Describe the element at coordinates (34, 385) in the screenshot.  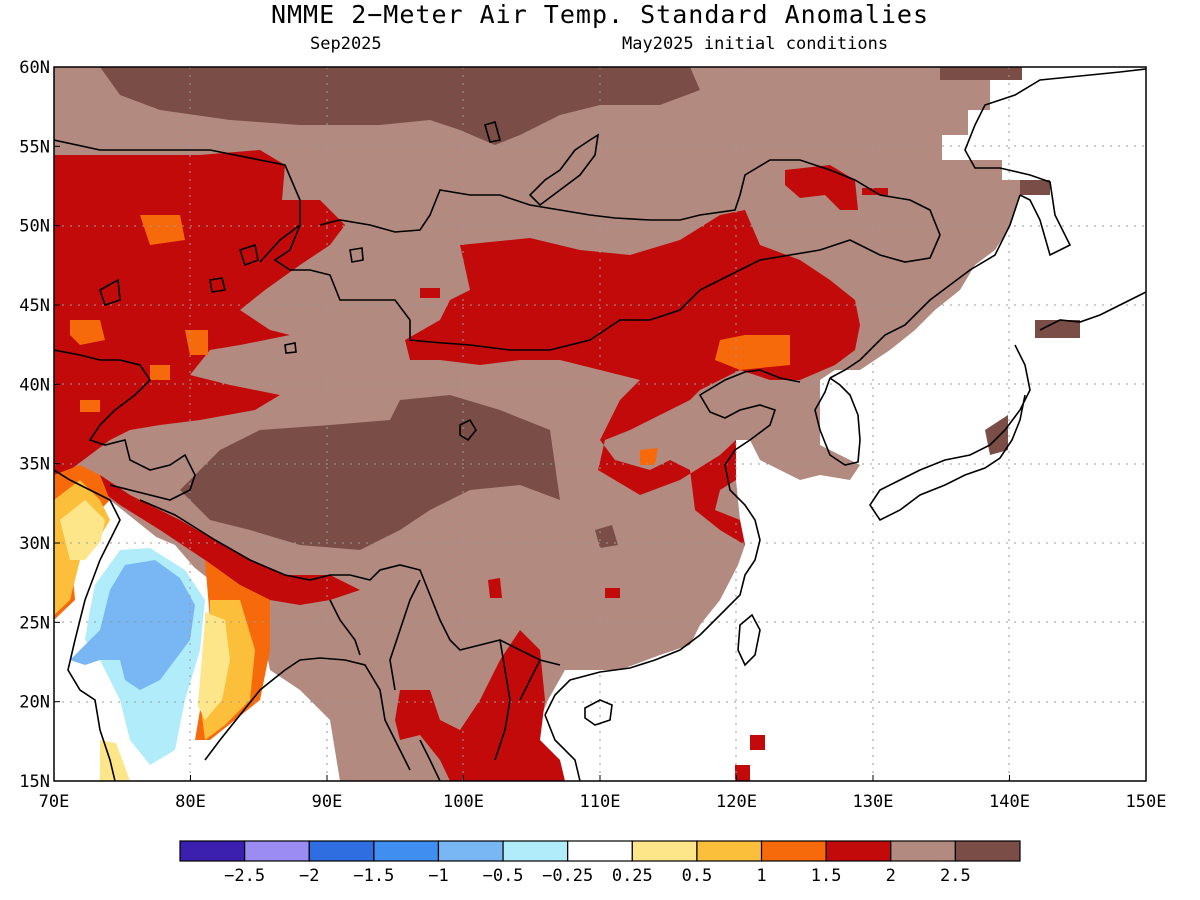
I see `lat-label: 40N` at that location.